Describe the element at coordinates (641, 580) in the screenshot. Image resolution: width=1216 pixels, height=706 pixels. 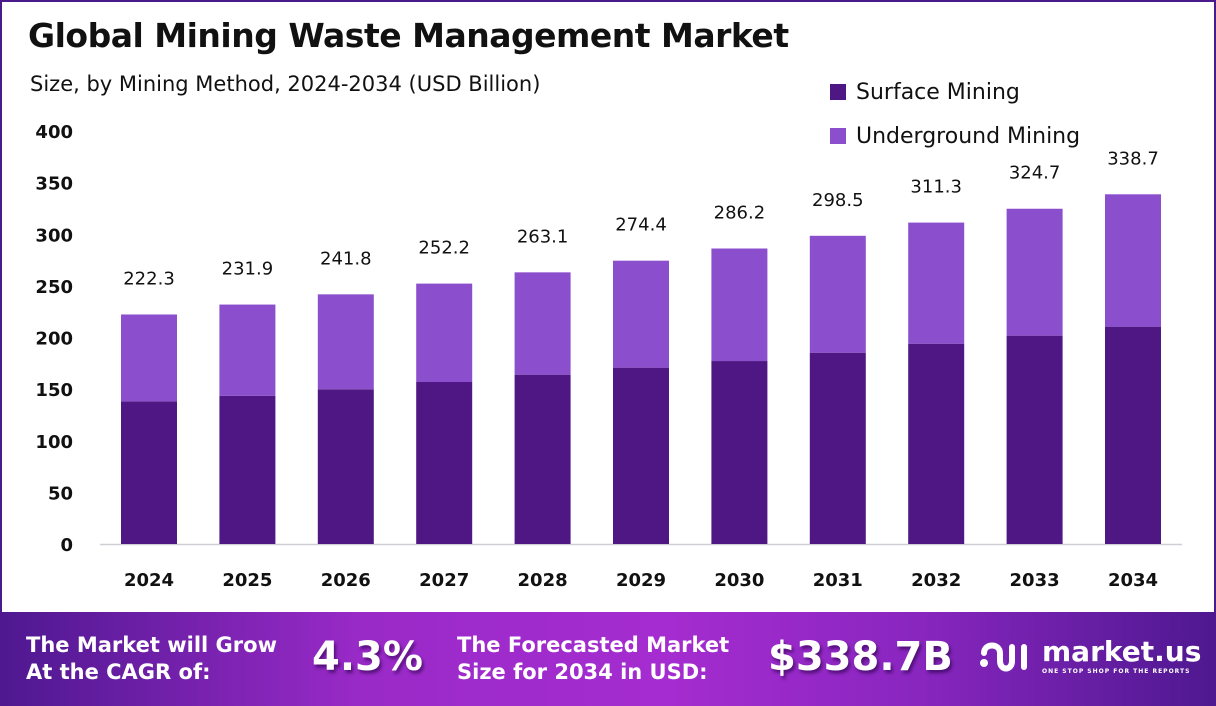
I see `x-tick-label: 2029` at that location.